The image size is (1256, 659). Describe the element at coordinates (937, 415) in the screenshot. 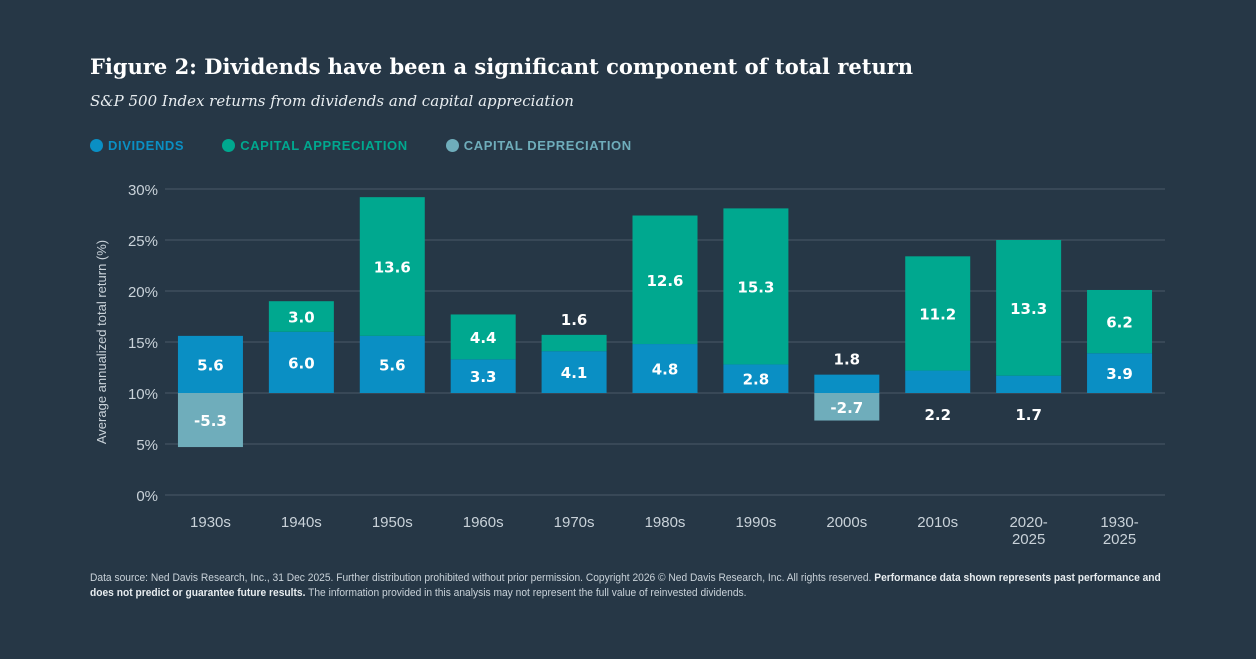

I see `label-dividends: 2.2` at that location.